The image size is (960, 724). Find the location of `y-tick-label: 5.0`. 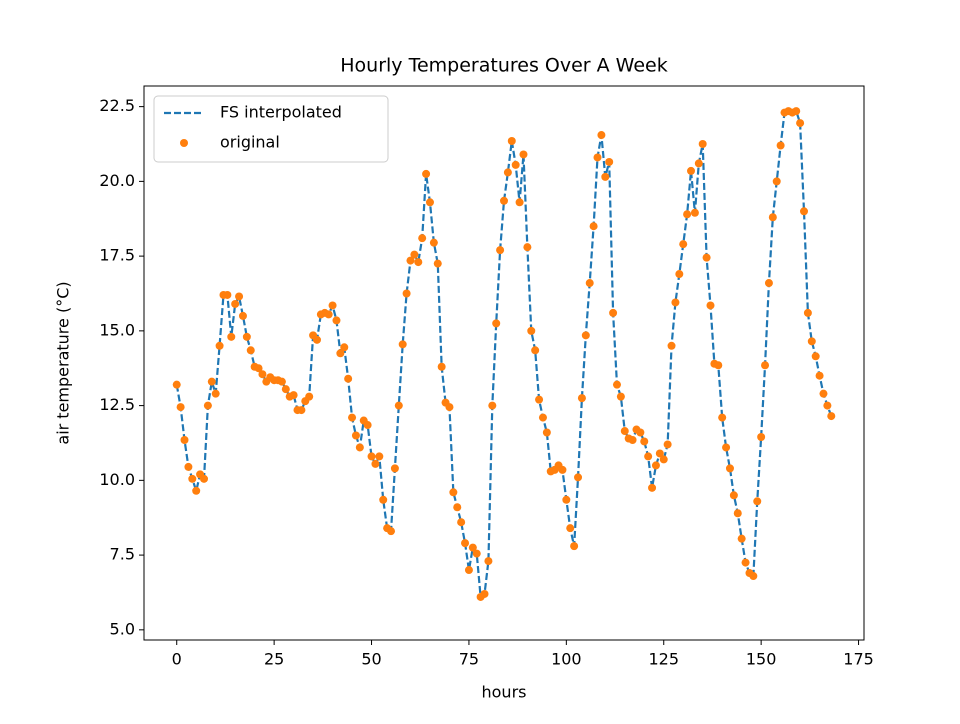

y-tick-label: 5.0 is located at coordinates (122, 628).